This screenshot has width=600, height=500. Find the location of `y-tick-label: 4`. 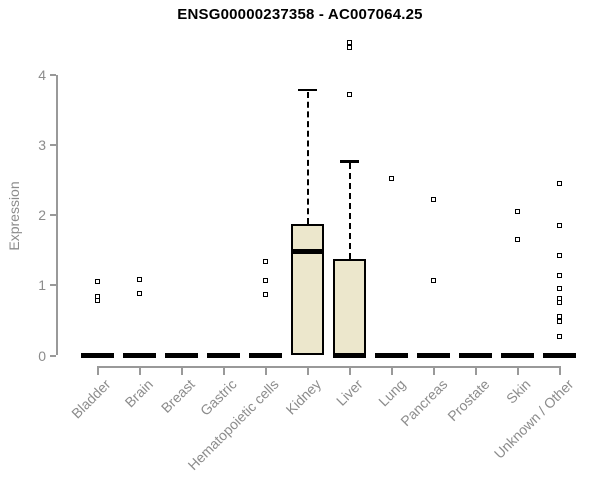

y-tick-label: 4 is located at coordinates (42, 75).